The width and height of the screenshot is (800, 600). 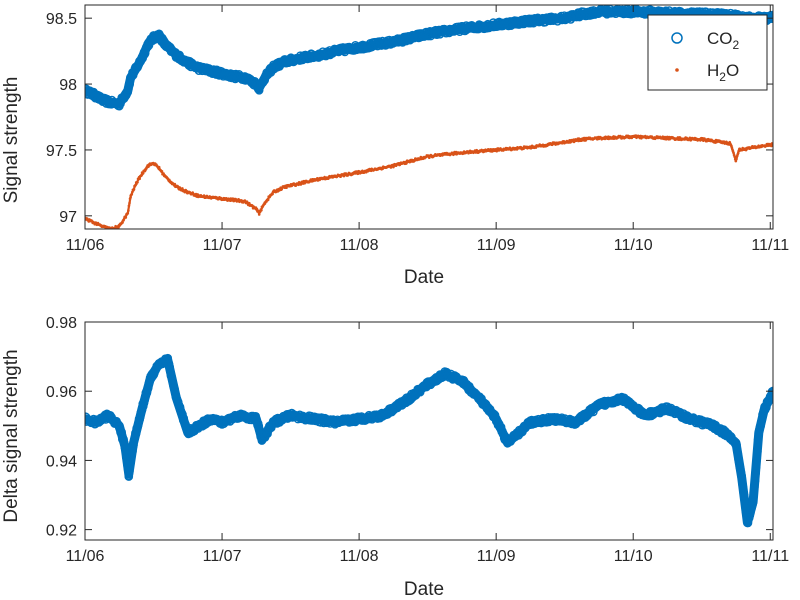 I want to click on top-x-tick-label: 11/11, so click(x=770, y=245).